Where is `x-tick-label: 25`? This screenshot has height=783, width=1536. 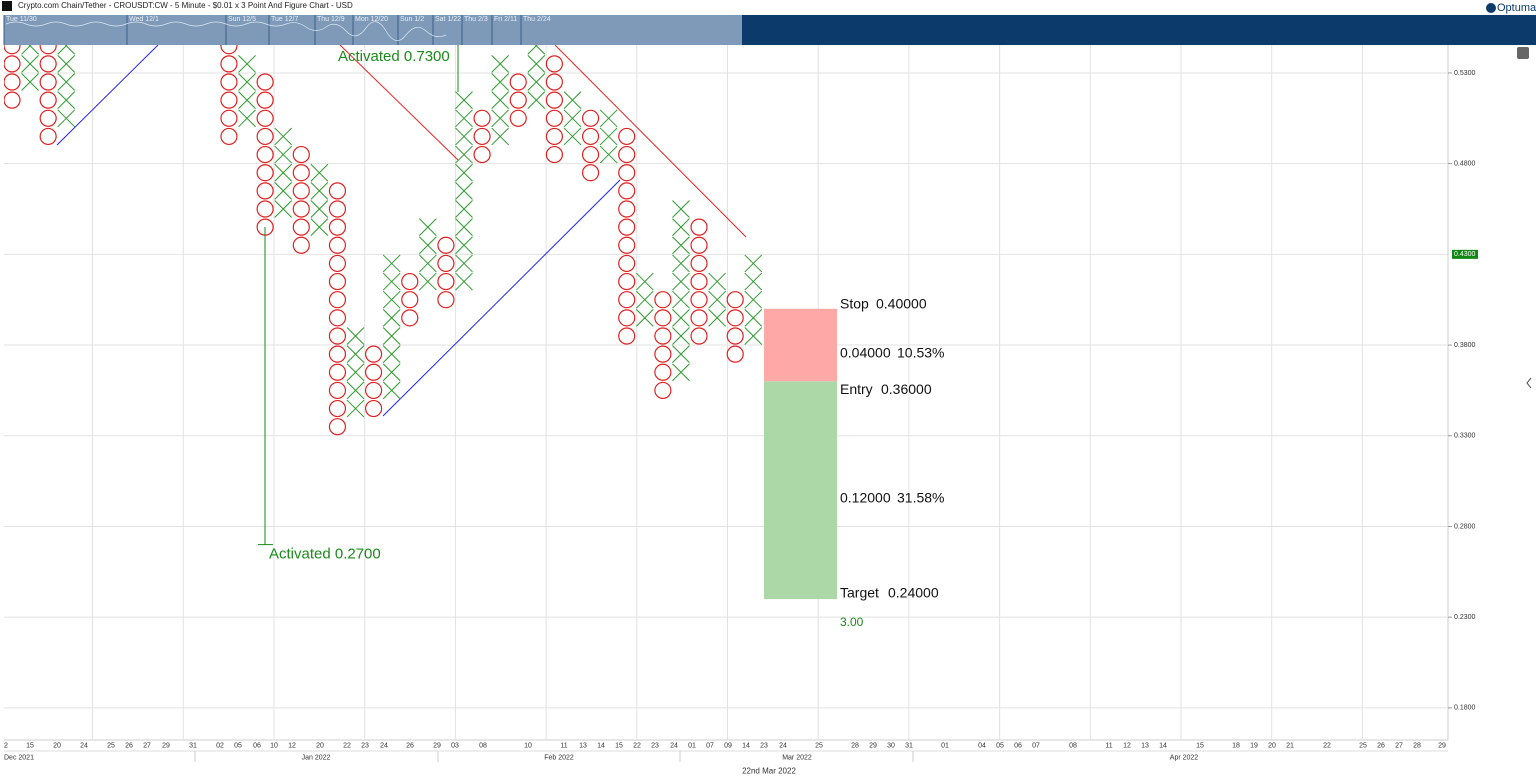
x-tick-label: 25 is located at coordinates (1363, 745).